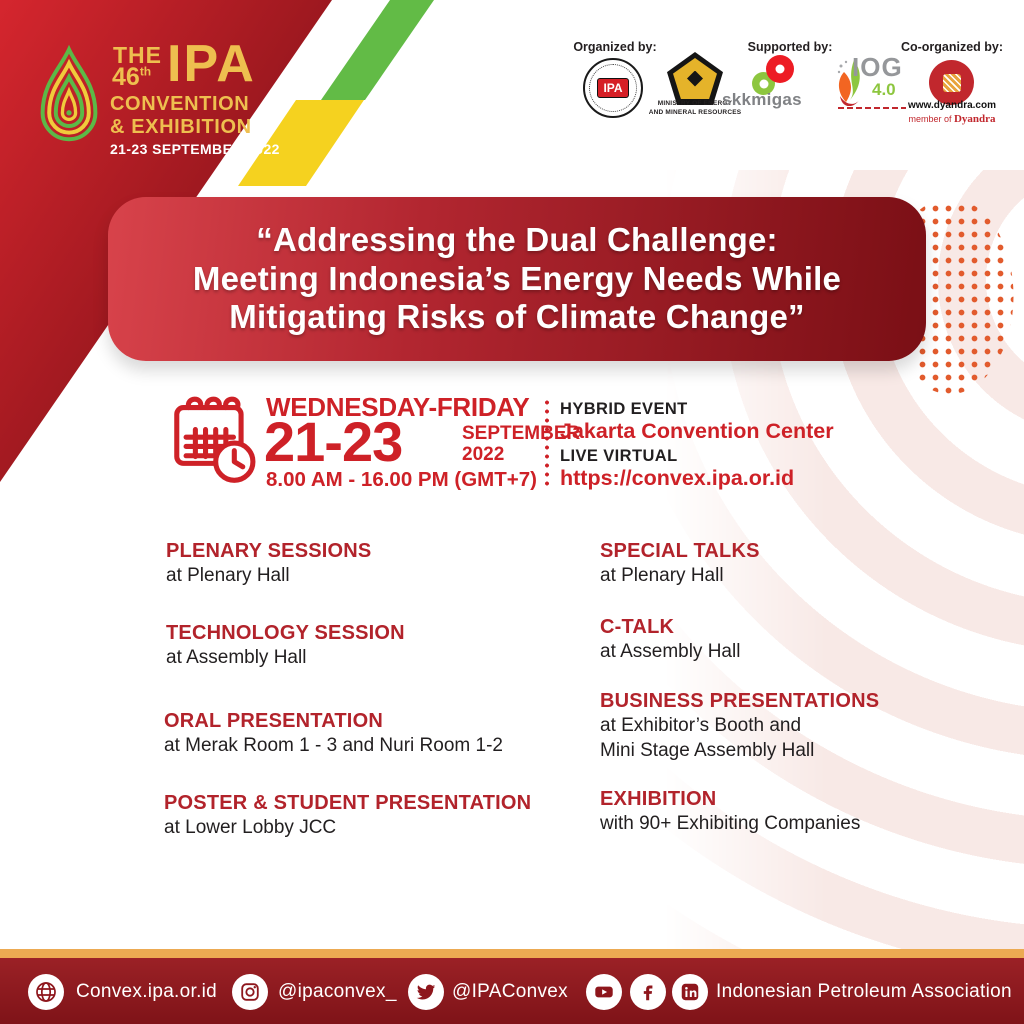 The width and height of the screenshot is (1024, 1024). What do you see at coordinates (348, 803) in the screenshot?
I see `session-title: POSTER & STUDENT PRESENTATION` at bounding box center [348, 803].